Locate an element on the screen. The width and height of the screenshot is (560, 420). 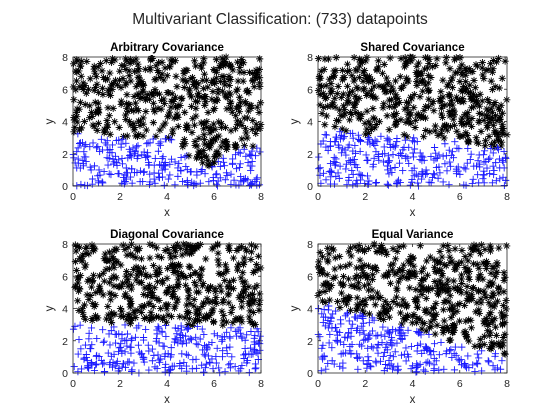
y-tick-label: 4 is located at coordinates (310, 310).